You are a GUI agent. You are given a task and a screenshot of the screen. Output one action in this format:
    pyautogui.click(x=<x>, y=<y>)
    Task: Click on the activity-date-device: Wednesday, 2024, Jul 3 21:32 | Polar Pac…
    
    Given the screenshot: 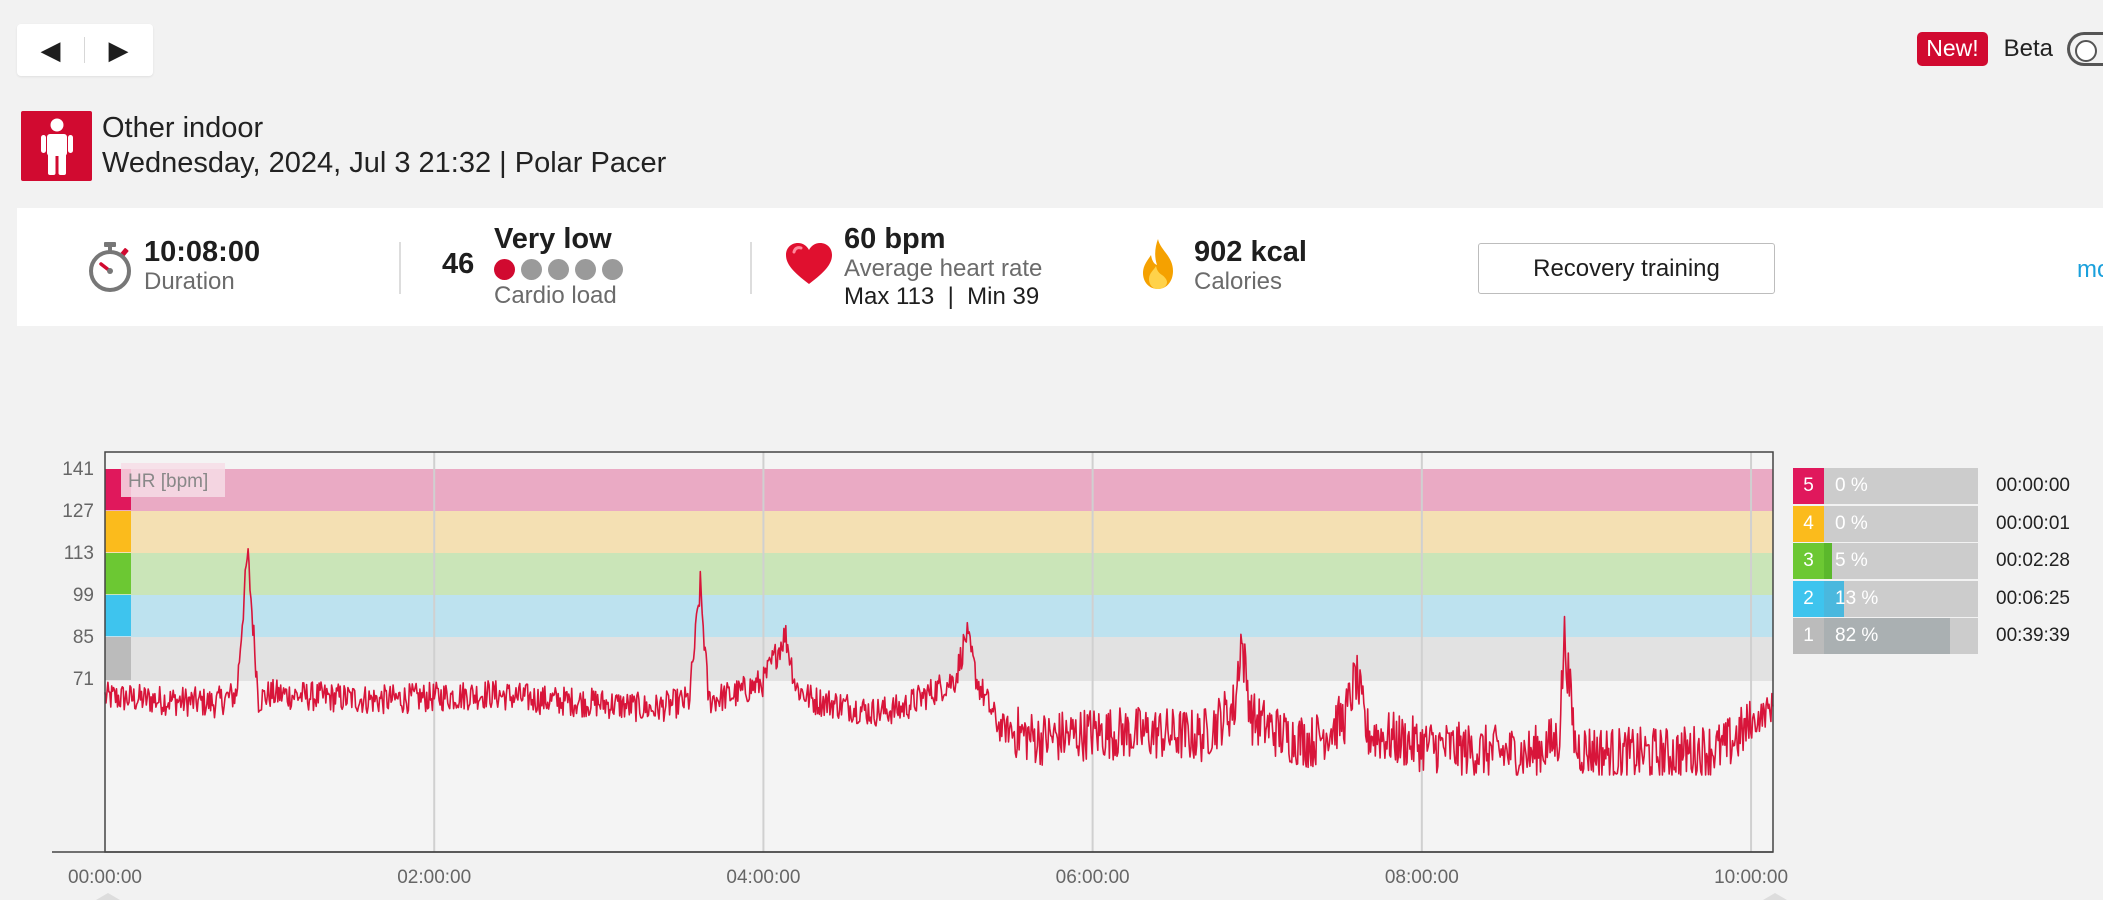 What is the action you would take?
    pyautogui.click(x=384, y=163)
    